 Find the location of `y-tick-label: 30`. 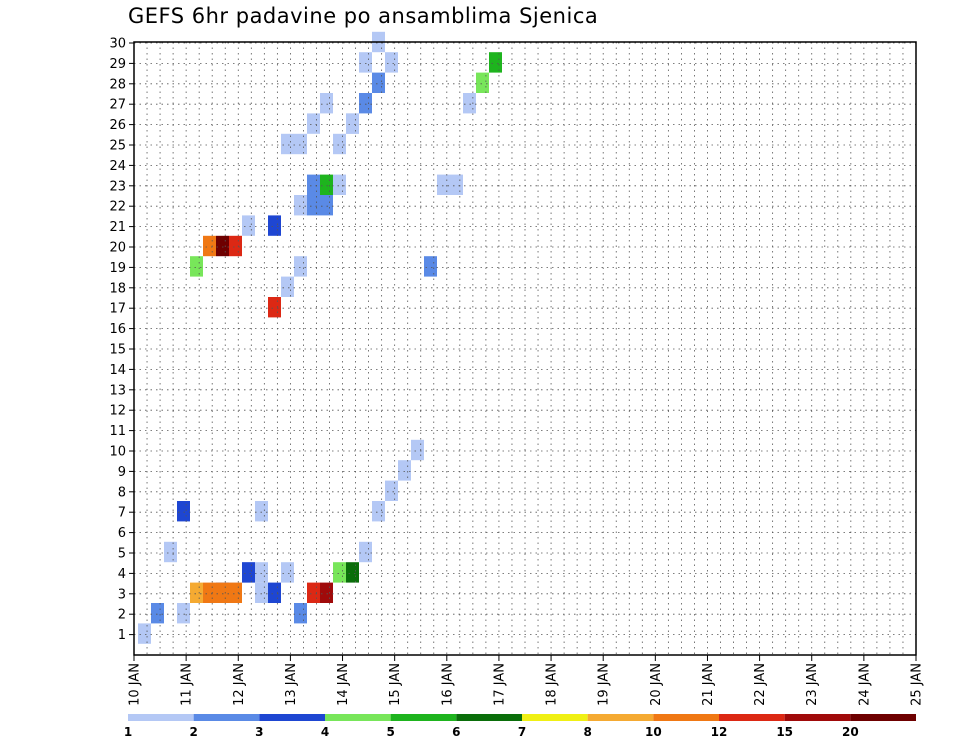

y-tick-label: 30 is located at coordinates (117, 44).